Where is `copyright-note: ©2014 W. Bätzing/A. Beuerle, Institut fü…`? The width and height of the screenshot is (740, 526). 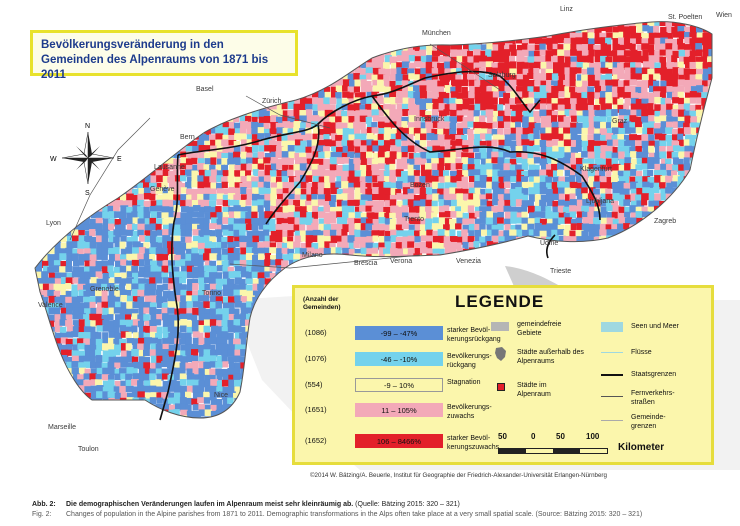 copyright-note: ©2014 W. Bätzing/A. Beuerle, Institut fü… is located at coordinates (458, 475).